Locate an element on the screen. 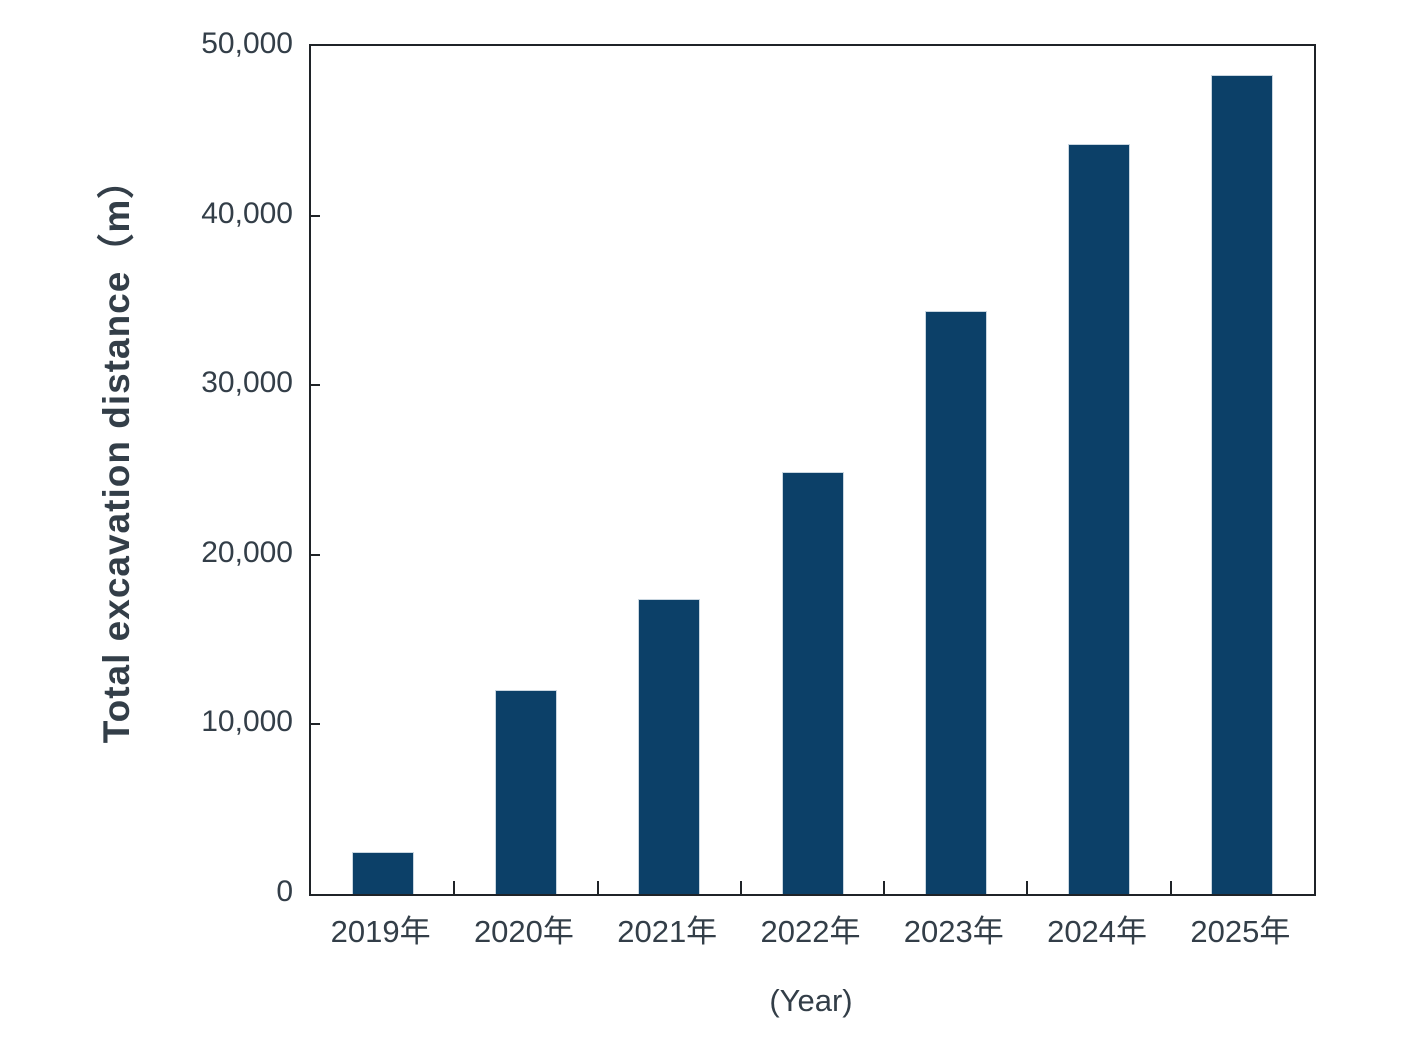 This screenshot has width=1413, height=1043. x-tick-label: 2020年 is located at coordinates (523, 931).